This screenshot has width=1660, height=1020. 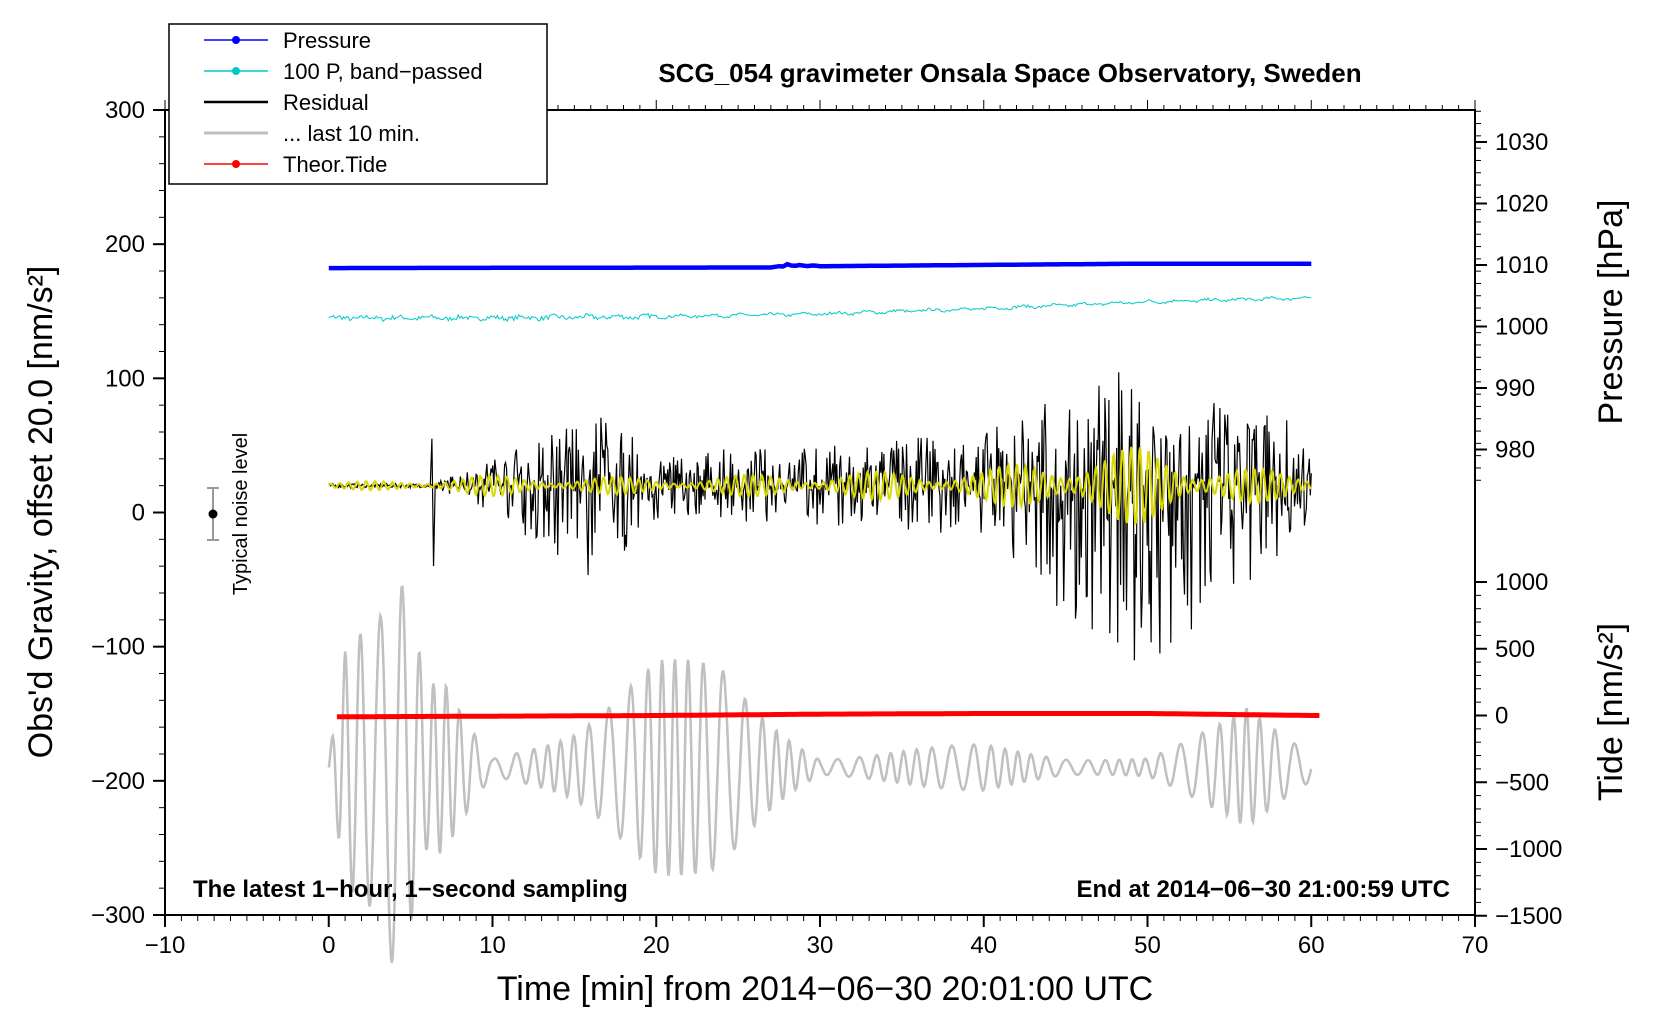 What do you see at coordinates (820, 486) in the screenshot?
I see `filtered-residual-line` at bounding box center [820, 486].